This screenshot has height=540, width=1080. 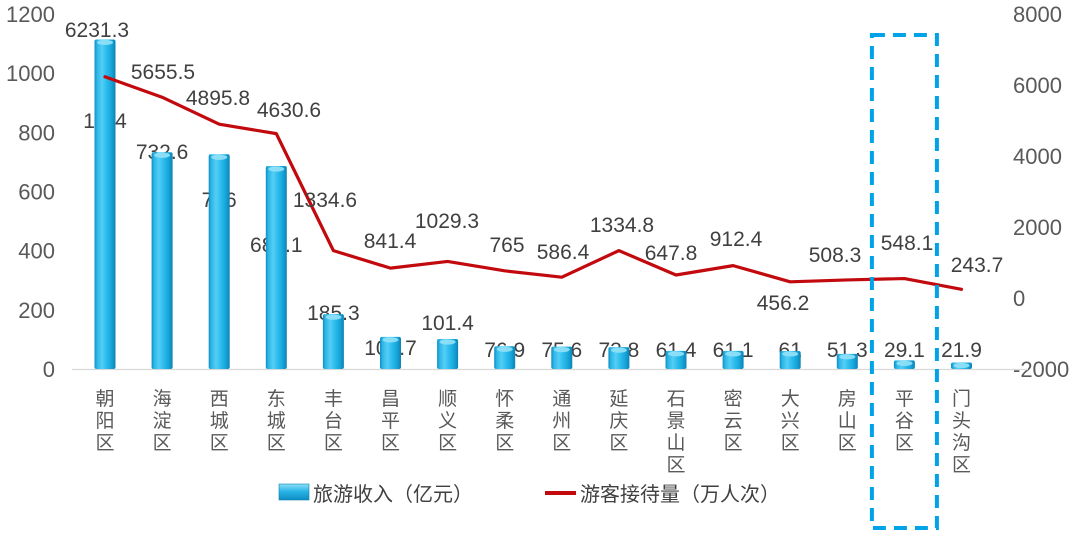 I want to click on highlight-box-pinggu, so click(x=904, y=281).